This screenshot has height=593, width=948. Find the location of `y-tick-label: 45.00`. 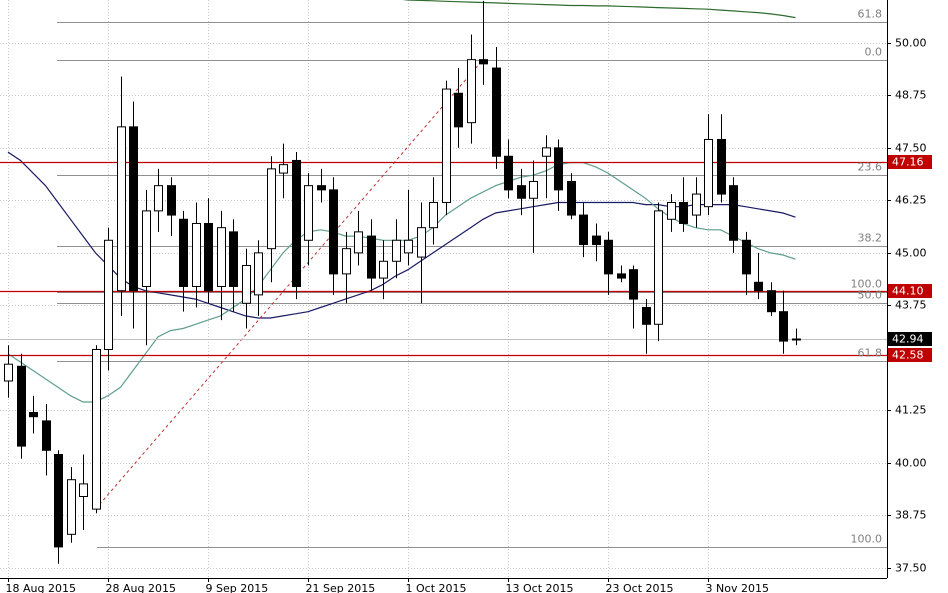

y-tick-label: 45.00 is located at coordinates (911, 253).